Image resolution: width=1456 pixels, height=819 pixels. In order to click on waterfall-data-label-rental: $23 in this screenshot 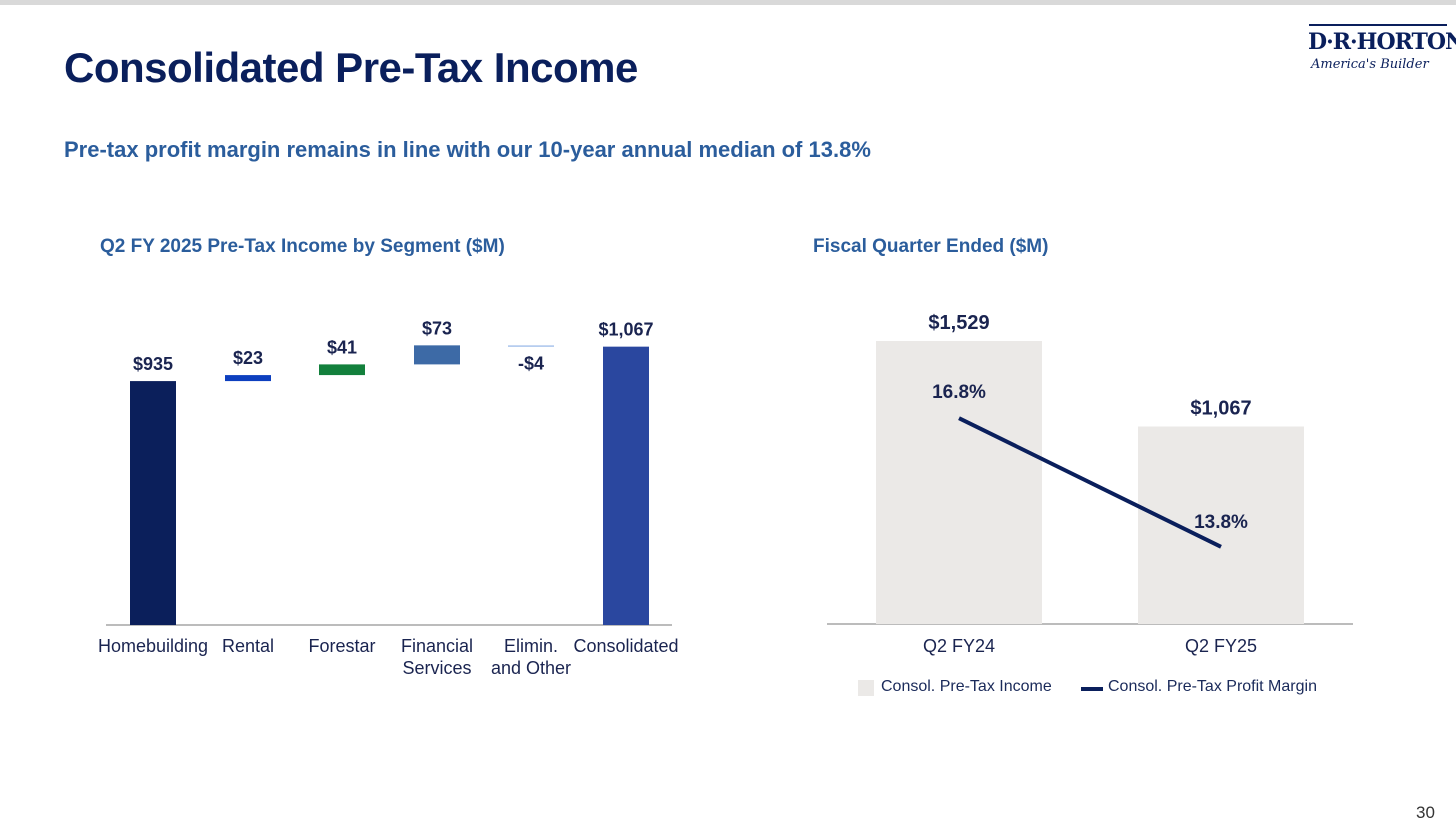, I will do `click(248, 358)`.